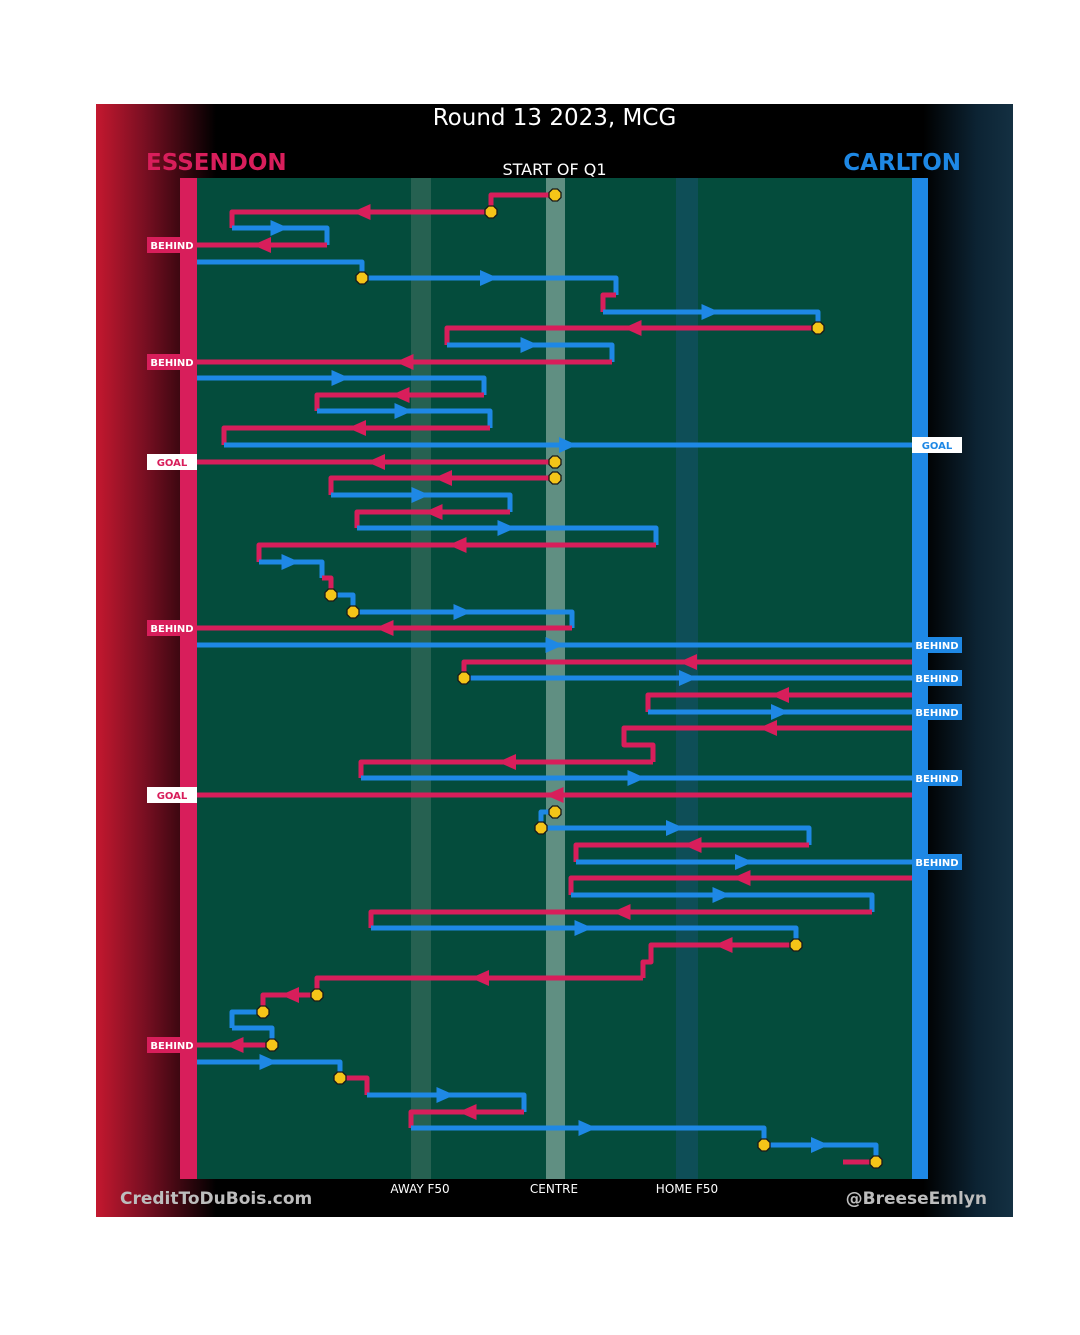 The image size is (1080, 1335). What do you see at coordinates (554, 118) in the screenshot?
I see `chart-title: Round 13 2023, MCG` at bounding box center [554, 118].